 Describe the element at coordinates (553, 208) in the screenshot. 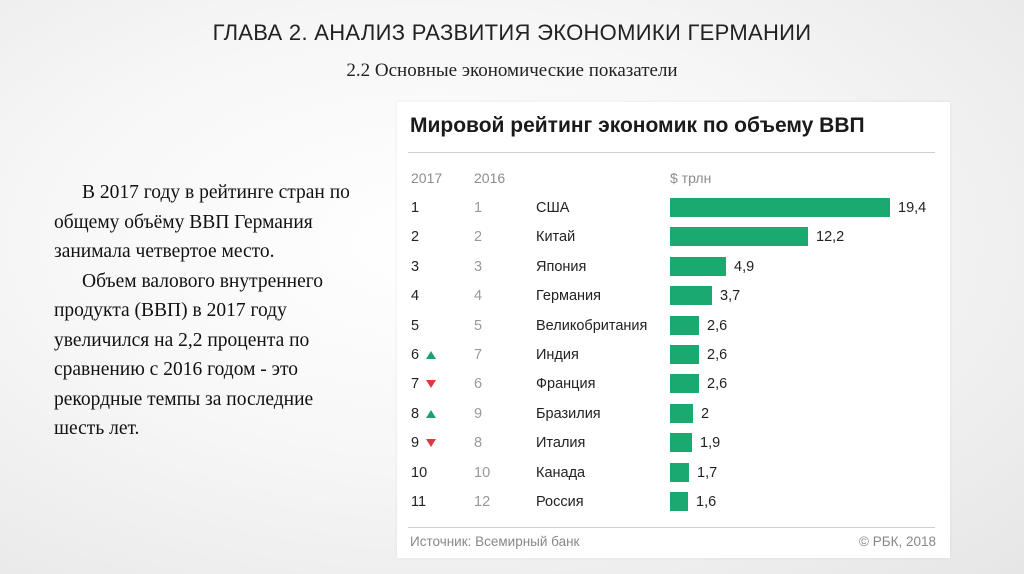

I see `country-label: США` at that location.